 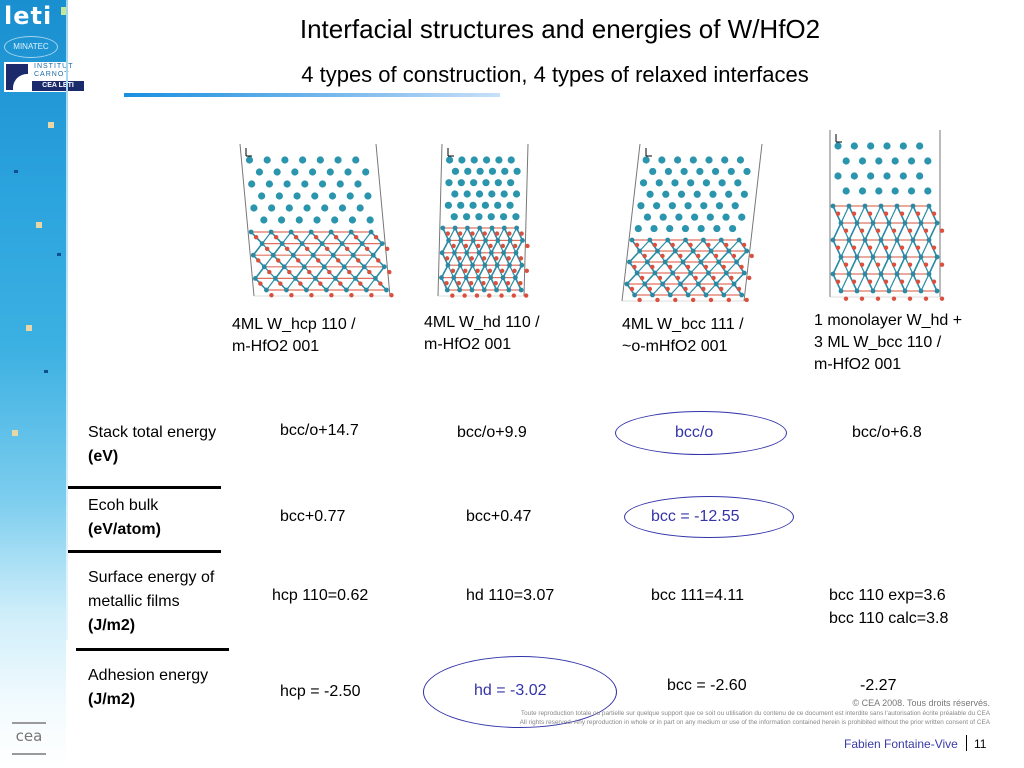 What do you see at coordinates (43, 384) in the screenshot?
I see `sidebar-banner: leti MINATEC INSTITUT CARNOT CEA LETI` at bounding box center [43, 384].